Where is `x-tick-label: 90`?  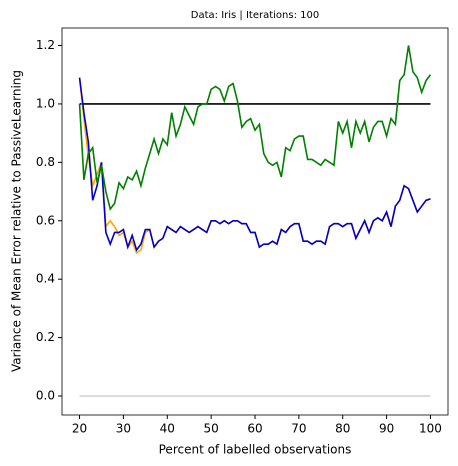
x-tick-label: 90 is located at coordinates (386, 429).